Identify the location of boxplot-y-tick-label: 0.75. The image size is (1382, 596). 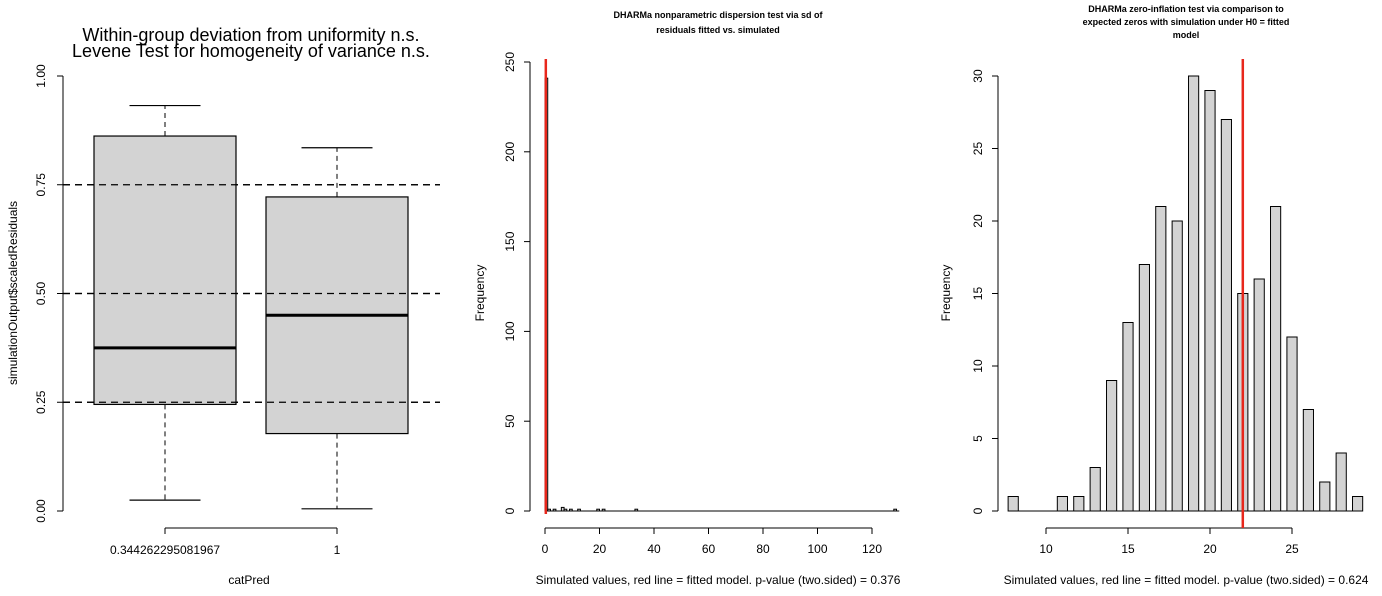
(41, 185).